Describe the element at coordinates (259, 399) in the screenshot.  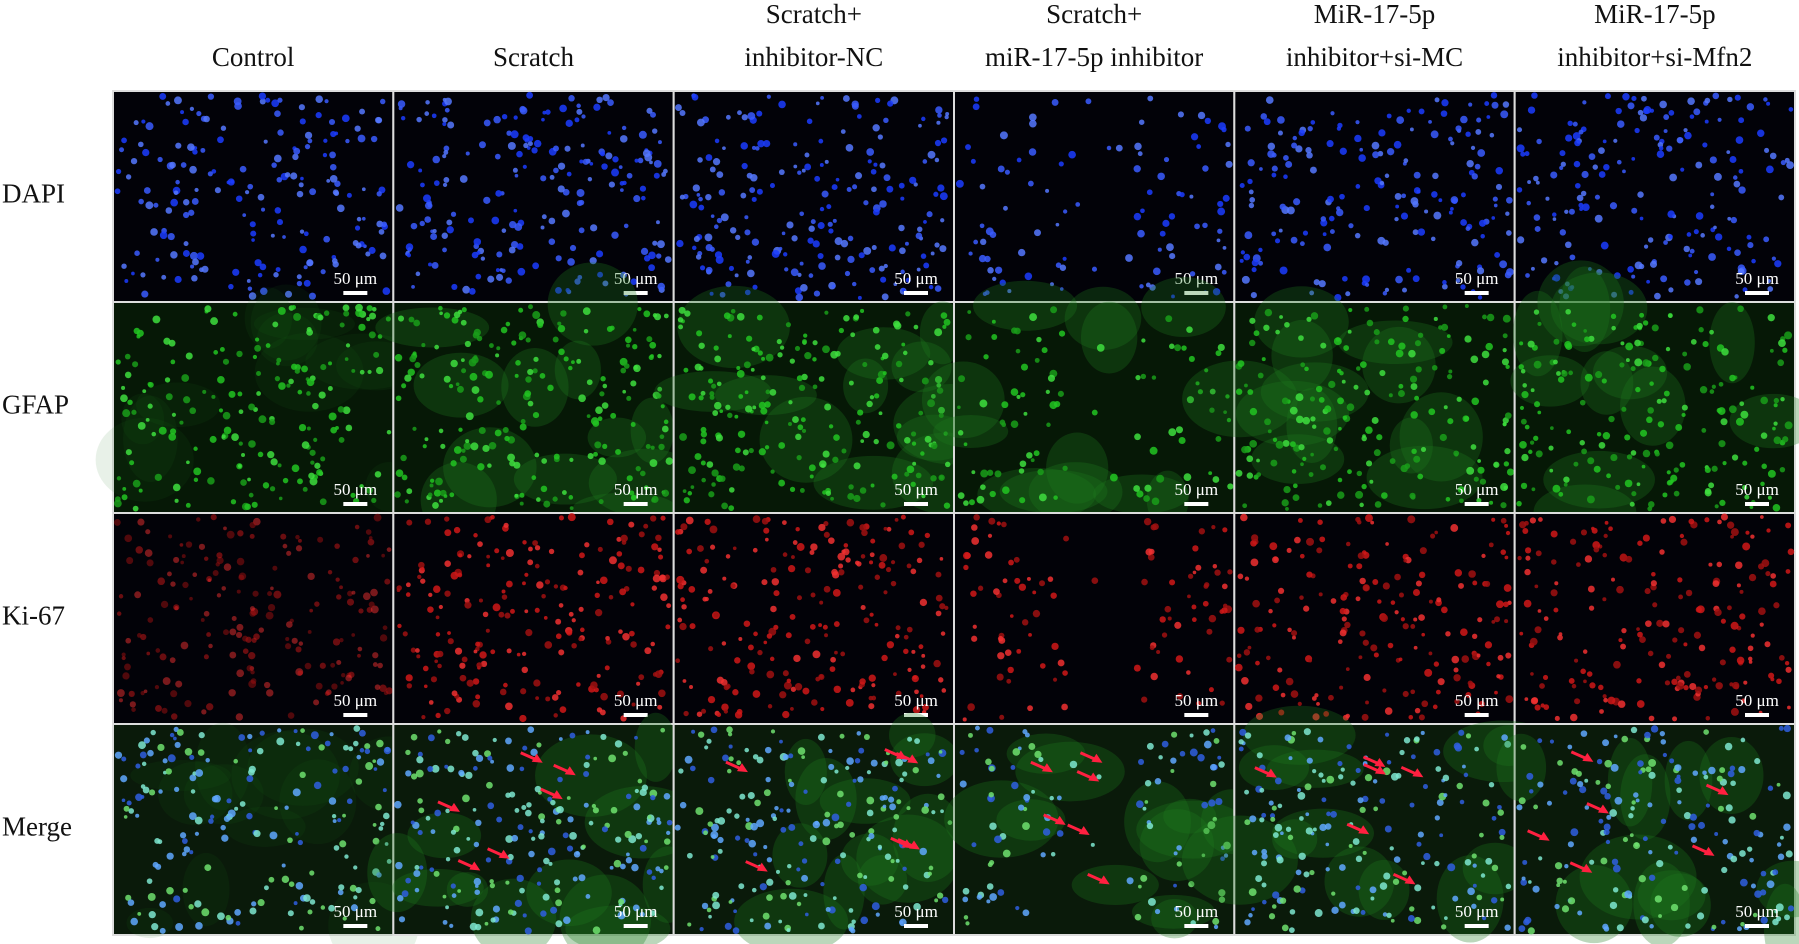
I see `panel: 50 μm` at that location.